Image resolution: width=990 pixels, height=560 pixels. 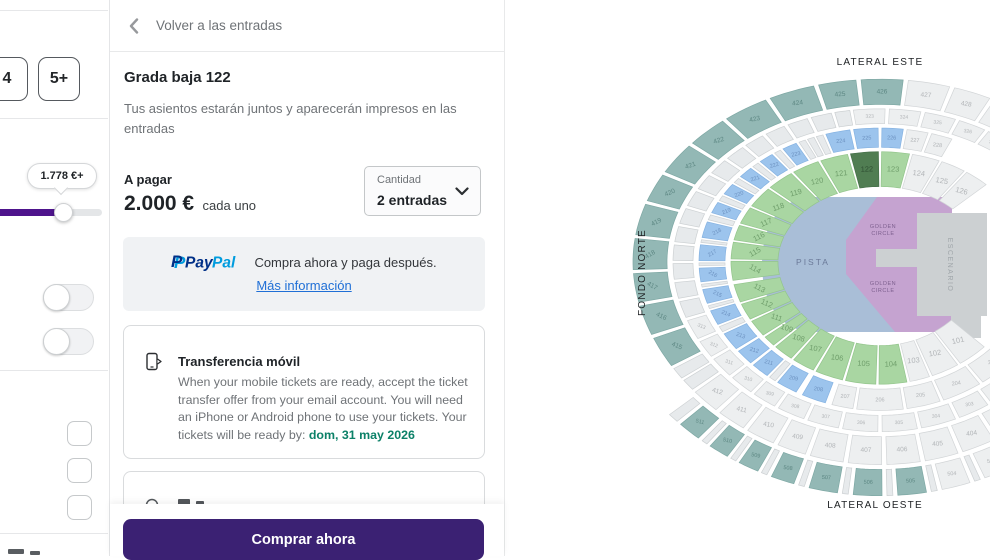 What do you see at coordinates (896, 258) in the screenshot?
I see `map-stage-catwalk` at bounding box center [896, 258].